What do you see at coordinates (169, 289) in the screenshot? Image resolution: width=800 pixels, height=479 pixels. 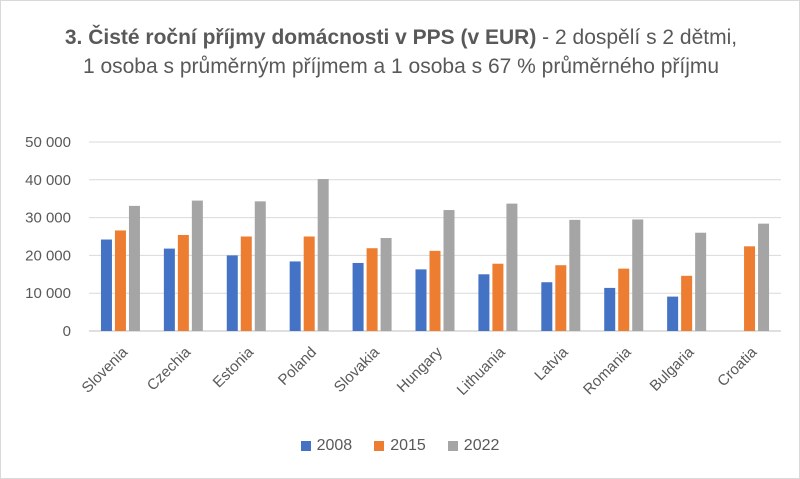 I see `bar-czechia-2008` at bounding box center [169, 289].